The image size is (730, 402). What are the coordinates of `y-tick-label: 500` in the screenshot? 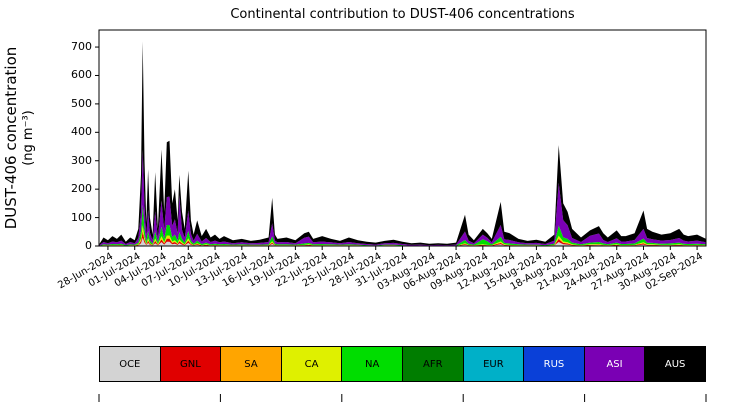 It's located at (81, 103).